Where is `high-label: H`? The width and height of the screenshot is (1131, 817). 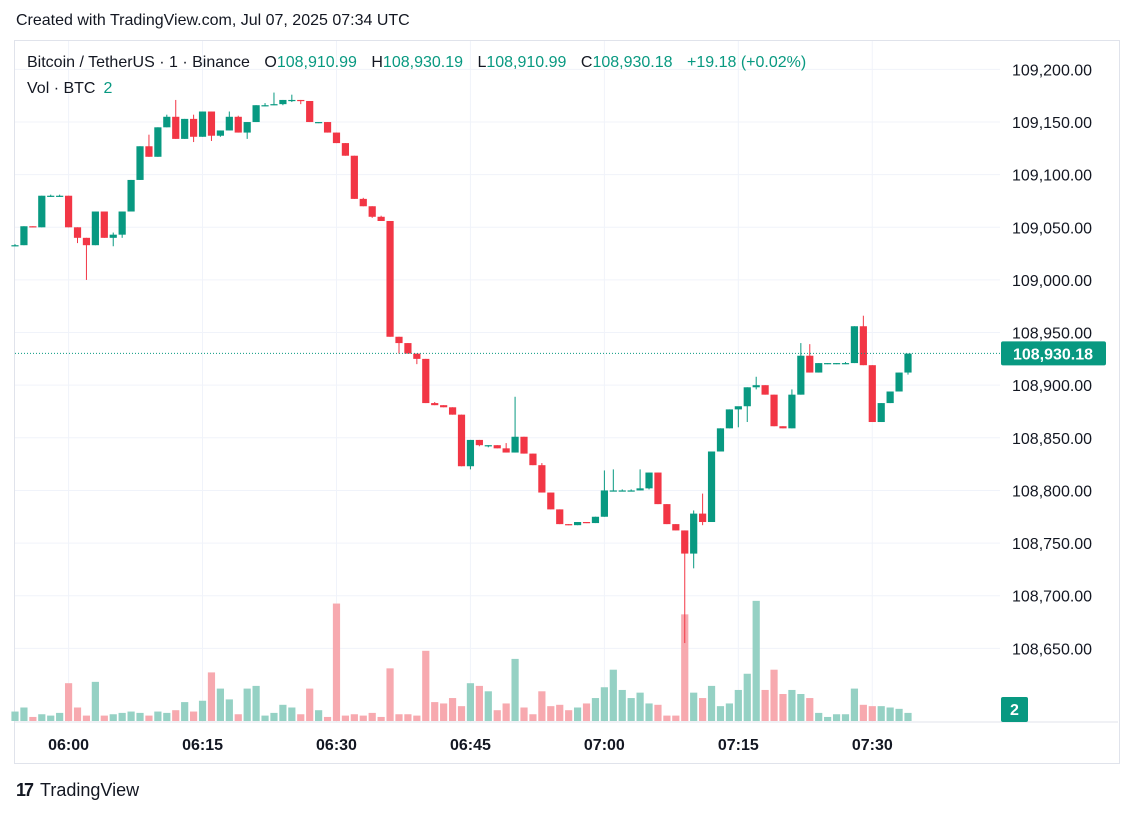
high-label: H is located at coordinates (377, 62).